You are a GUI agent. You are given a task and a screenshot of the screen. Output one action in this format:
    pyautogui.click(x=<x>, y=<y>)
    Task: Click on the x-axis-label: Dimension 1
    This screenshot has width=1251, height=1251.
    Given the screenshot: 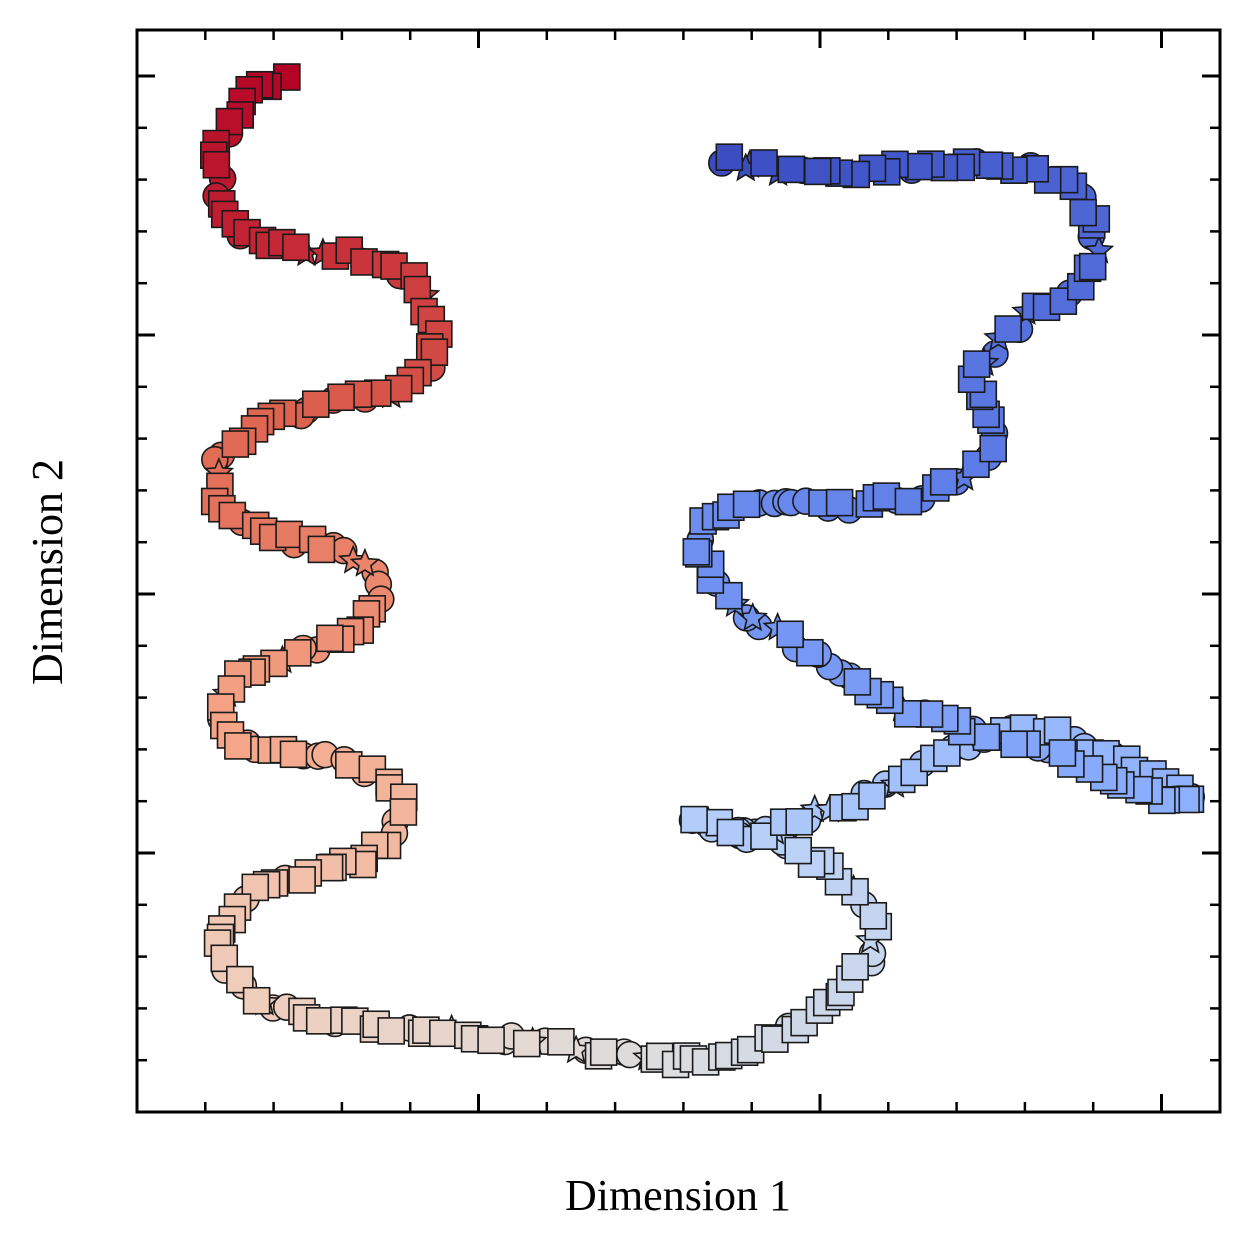 What is the action you would take?
    pyautogui.click(x=678, y=1195)
    